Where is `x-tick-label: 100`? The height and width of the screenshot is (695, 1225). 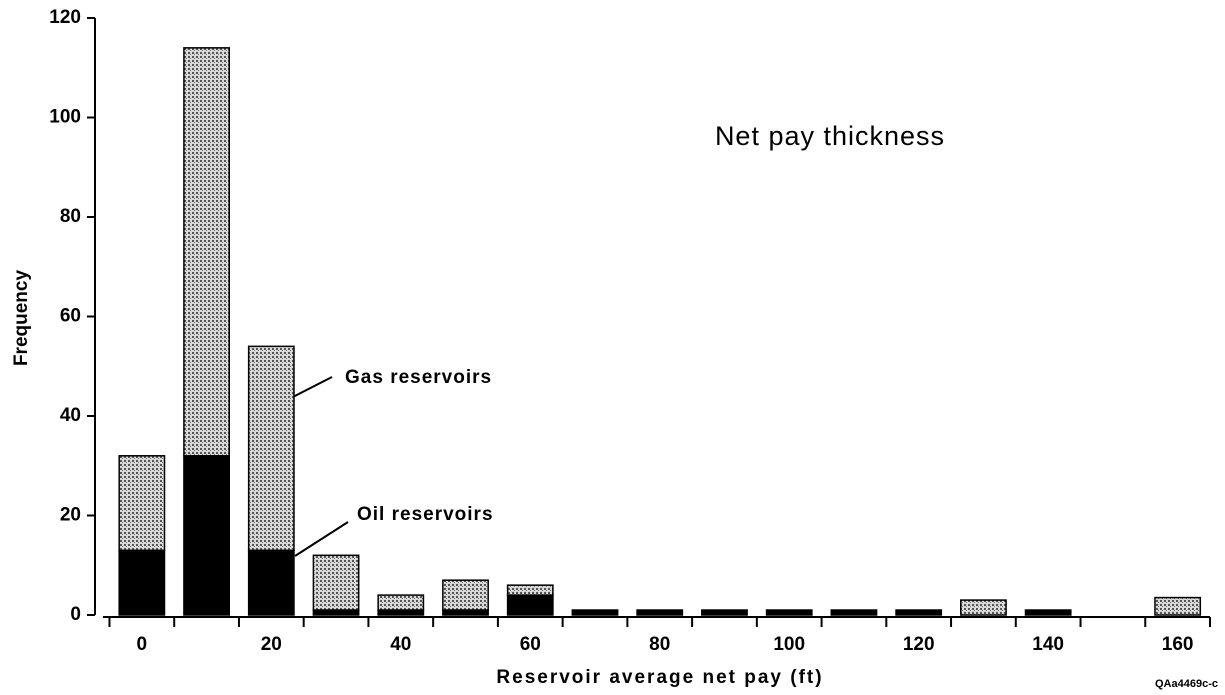 x-tick-label: 100 is located at coordinates (789, 644).